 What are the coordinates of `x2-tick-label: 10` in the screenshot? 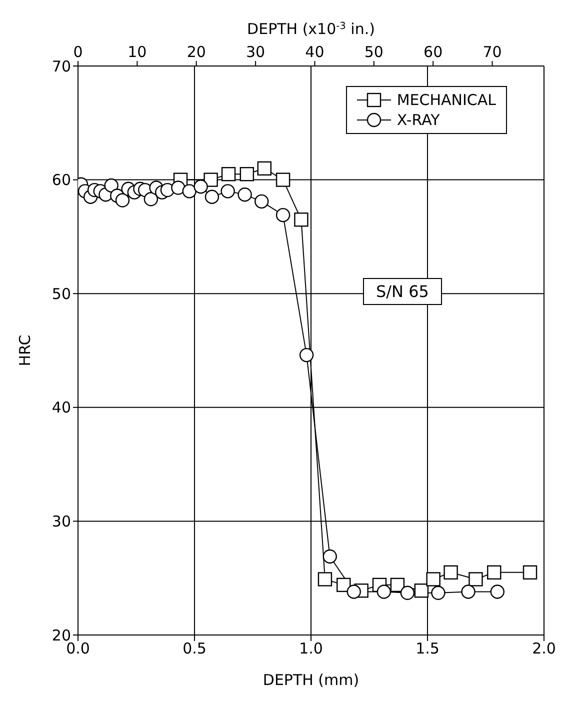 It's located at (137, 52).